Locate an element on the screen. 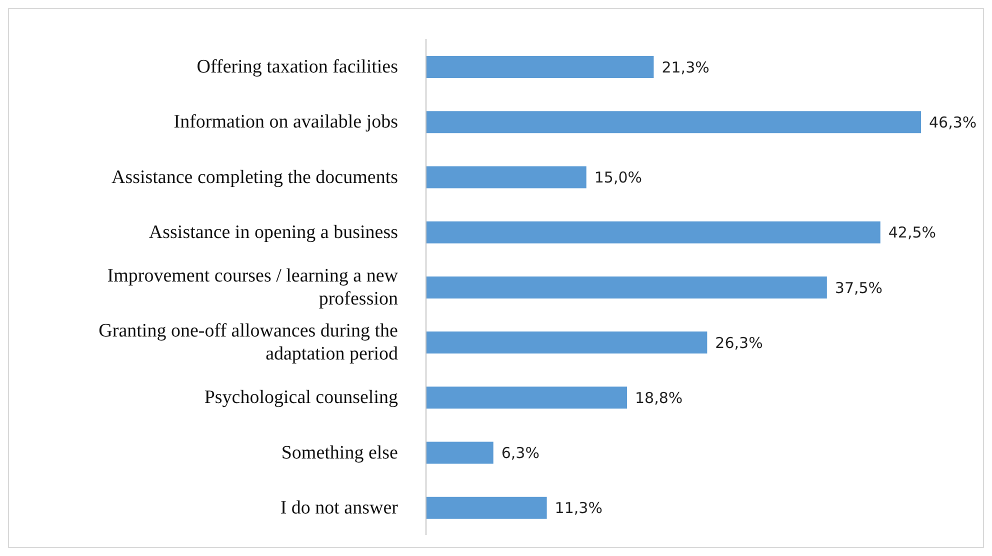 This screenshot has width=992, height=556. y-tick-label: Improvement courses / learning a new profession is located at coordinates (252, 287).